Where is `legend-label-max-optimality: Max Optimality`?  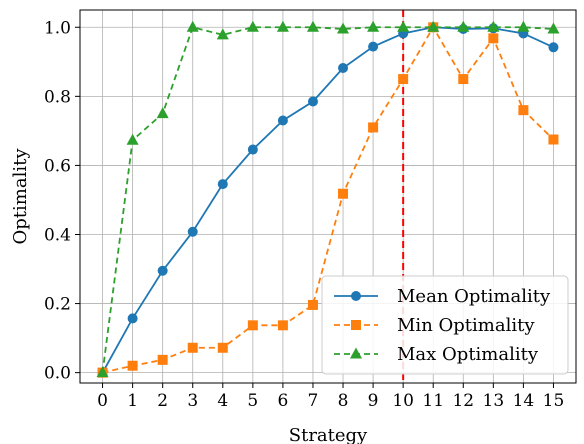
legend-label-max-optimality: Max Optimality is located at coordinates (468, 354).